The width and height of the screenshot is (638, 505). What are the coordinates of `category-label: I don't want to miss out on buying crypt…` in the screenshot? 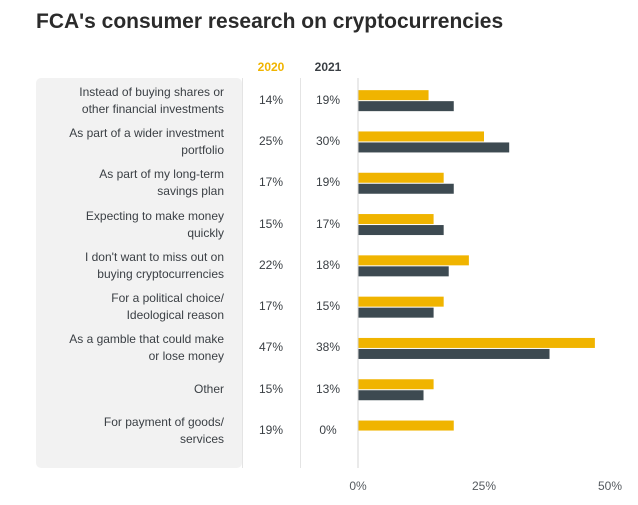 It's located at (154, 265).